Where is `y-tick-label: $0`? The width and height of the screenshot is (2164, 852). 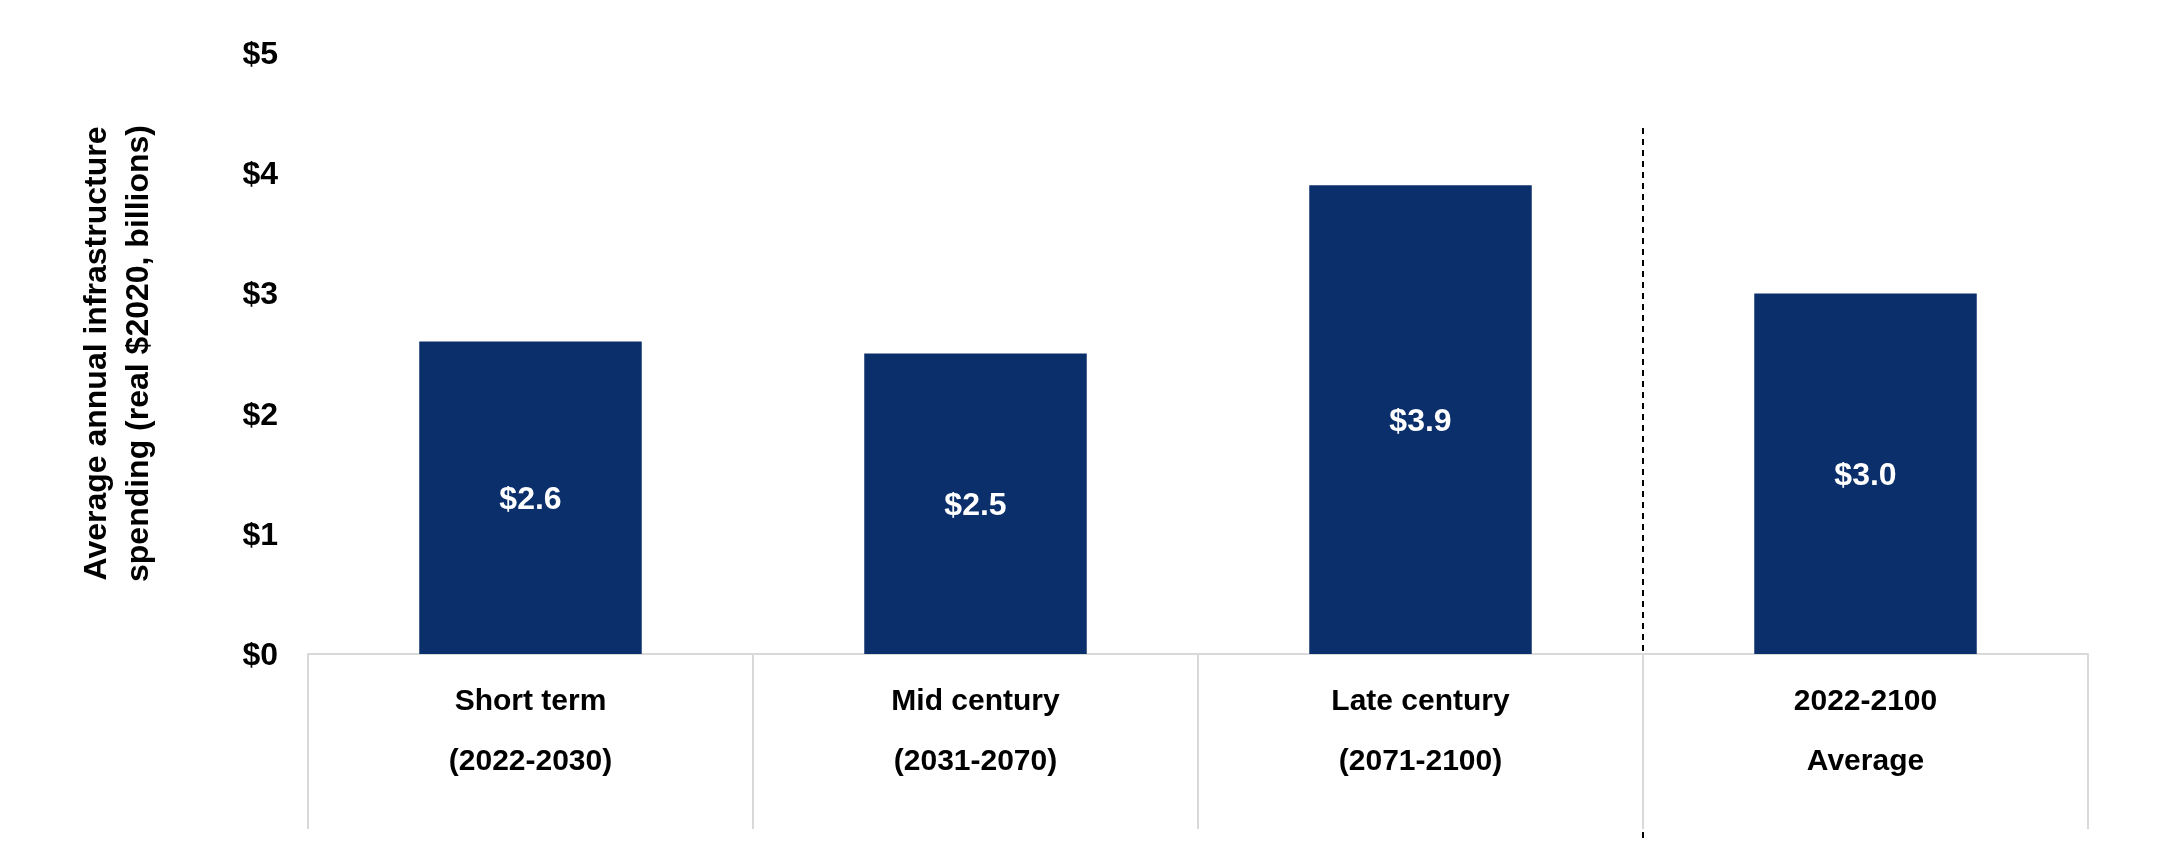 y-tick-label: $0 is located at coordinates (260, 654).